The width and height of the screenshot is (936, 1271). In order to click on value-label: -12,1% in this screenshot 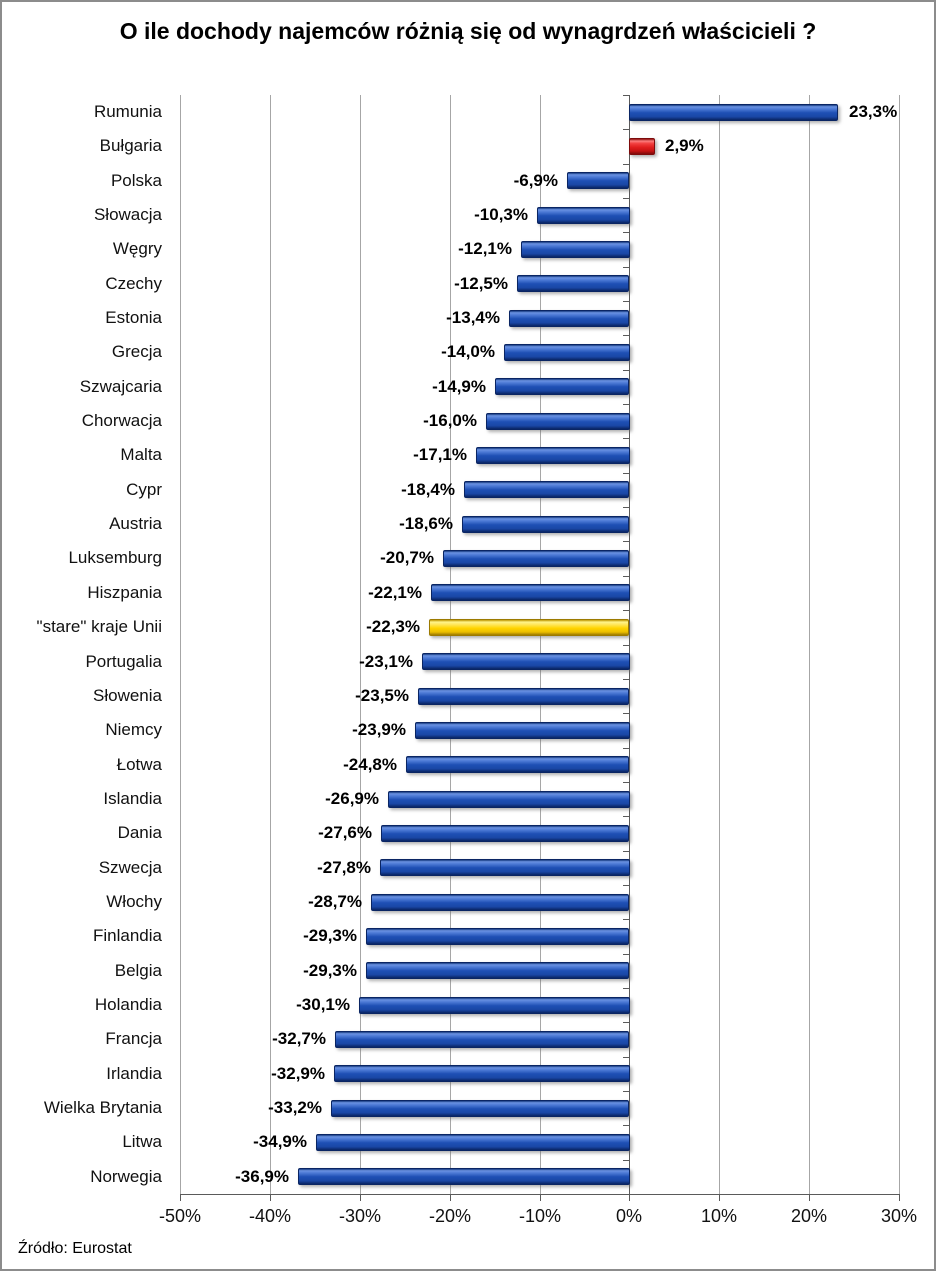, I will do `click(485, 248)`.